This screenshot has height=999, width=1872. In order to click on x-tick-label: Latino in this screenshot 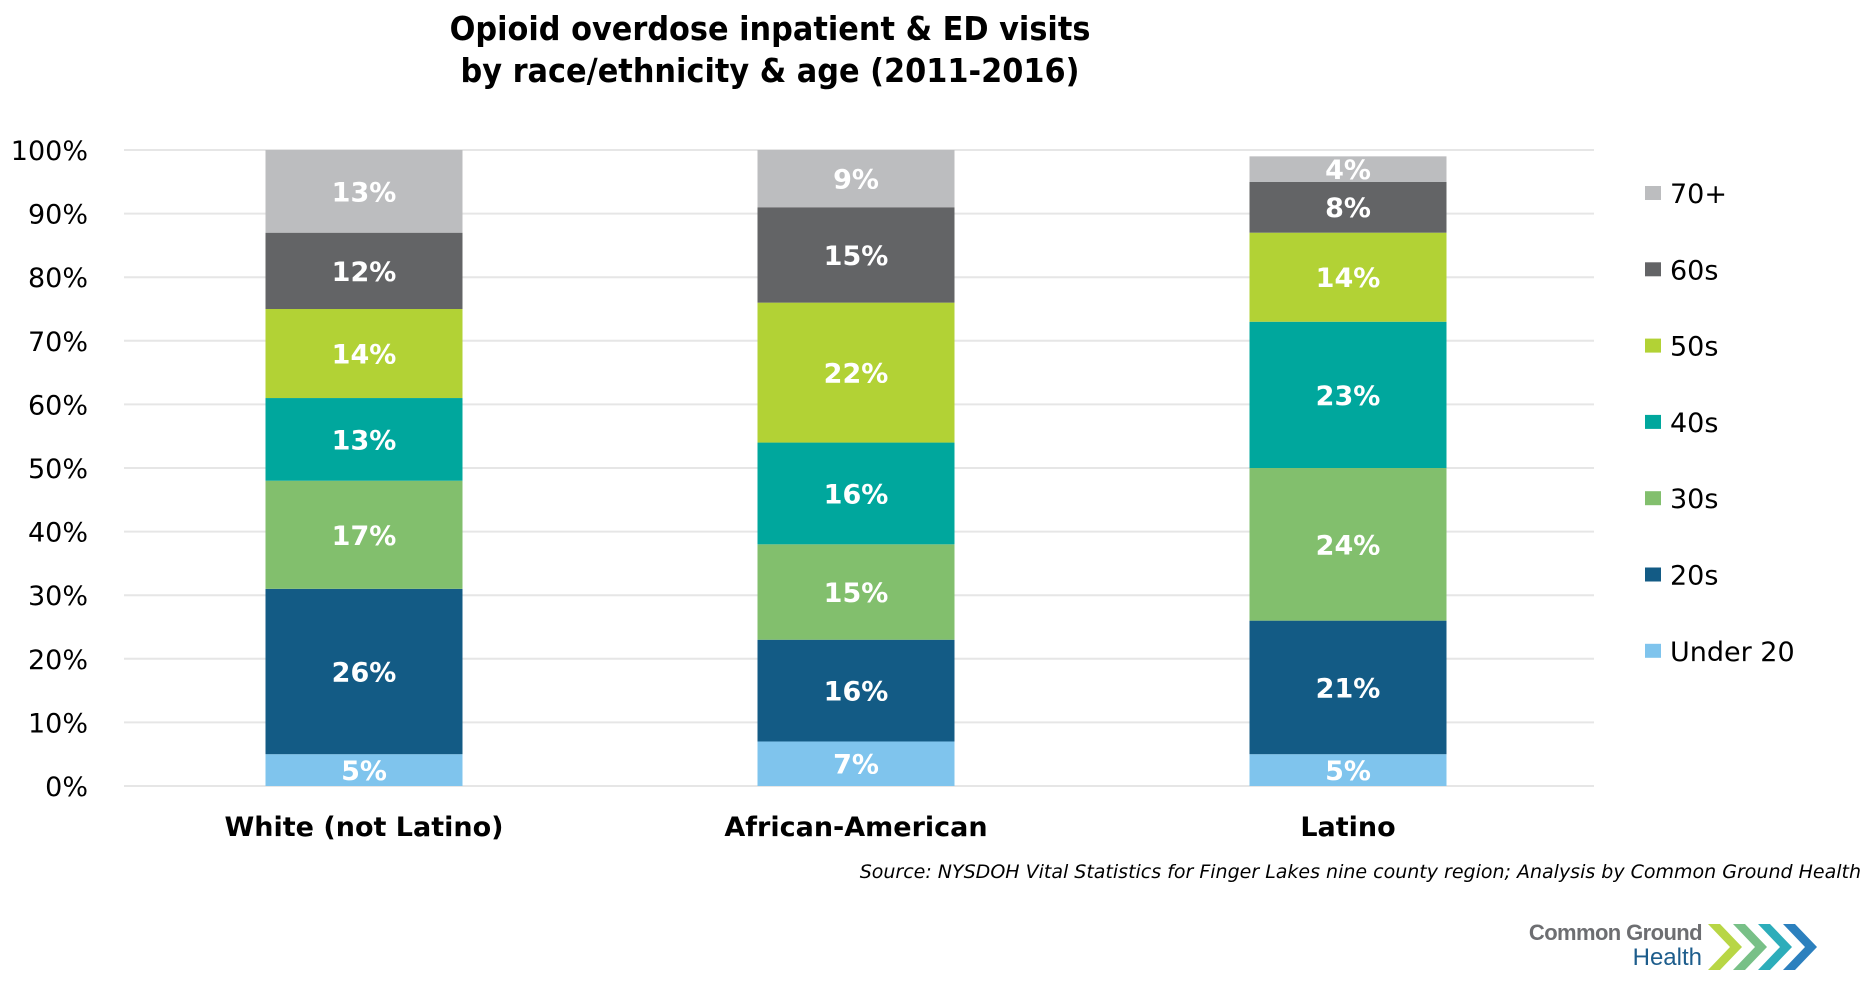, I will do `click(1347, 827)`.